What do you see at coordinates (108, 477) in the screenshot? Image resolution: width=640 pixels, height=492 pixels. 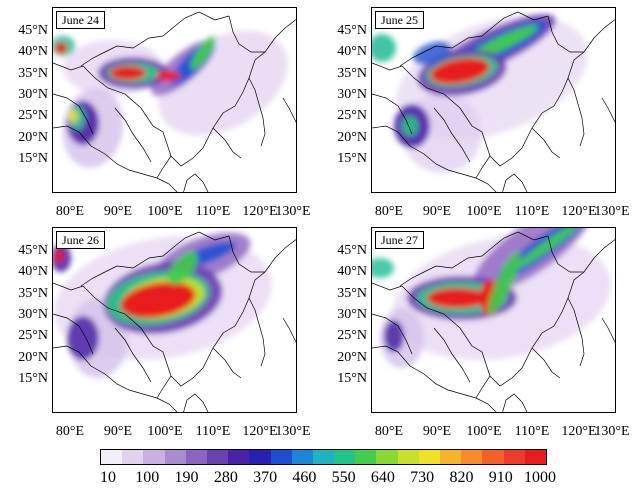 I see `colorbar-tick-label: 10` at bounding box center [108, 477].